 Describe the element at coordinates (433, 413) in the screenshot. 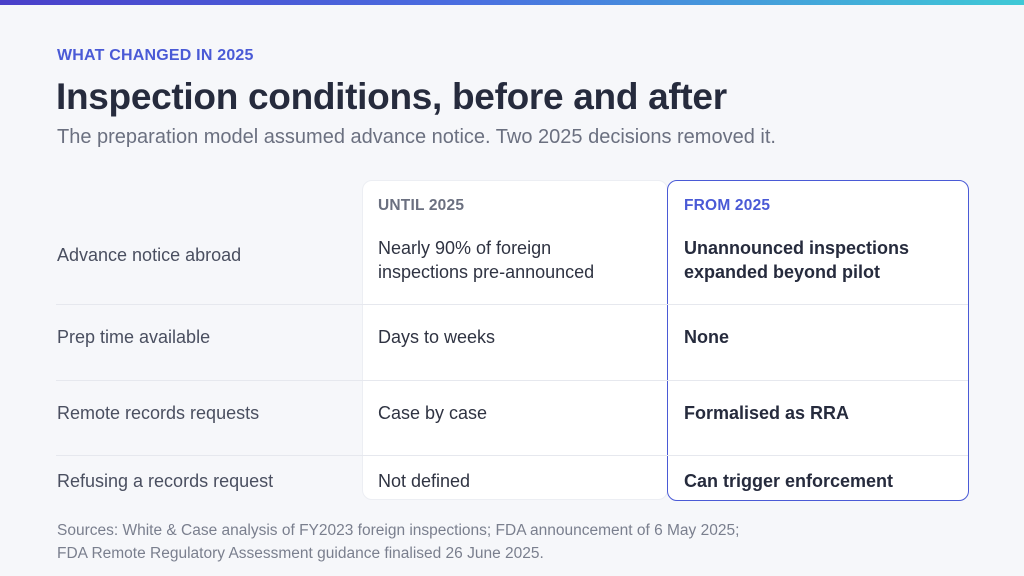

I see `until-value-remote-records: Case by case` at that location.